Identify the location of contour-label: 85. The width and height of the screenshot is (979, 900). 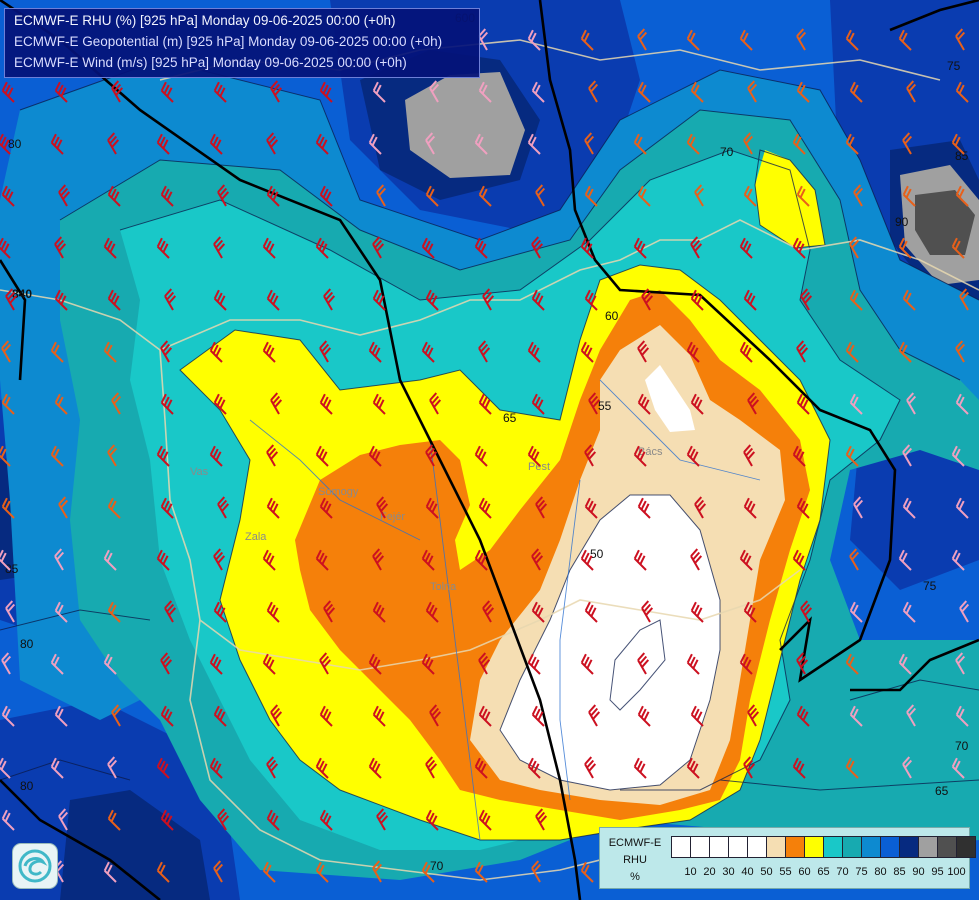
(962, 156).